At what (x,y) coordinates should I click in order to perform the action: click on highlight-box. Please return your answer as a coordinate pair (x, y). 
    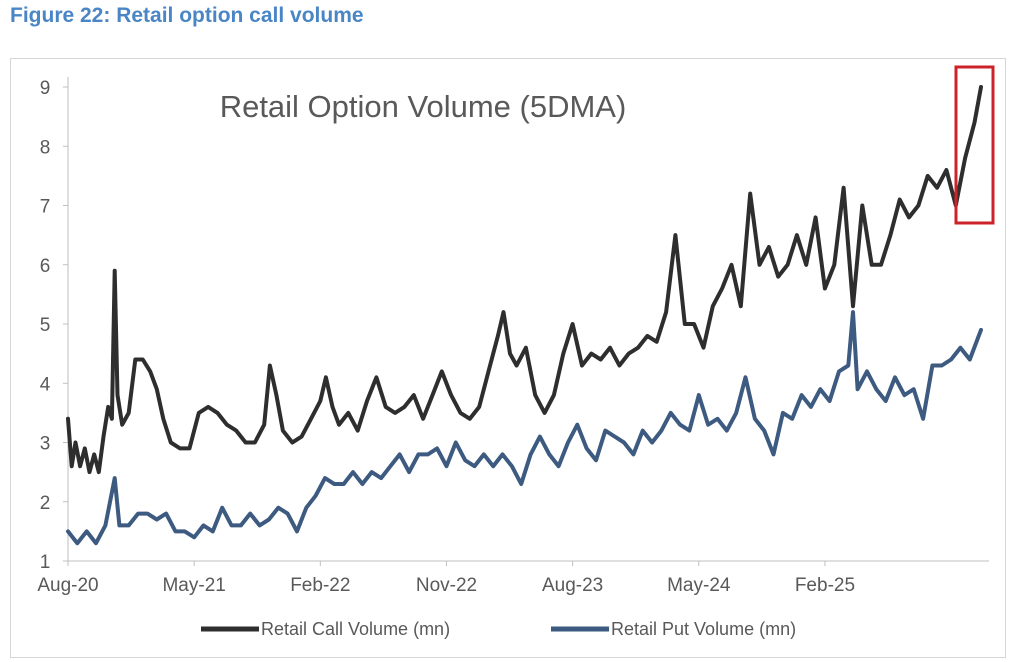
    Looking at the image, I should click on (974, 145).